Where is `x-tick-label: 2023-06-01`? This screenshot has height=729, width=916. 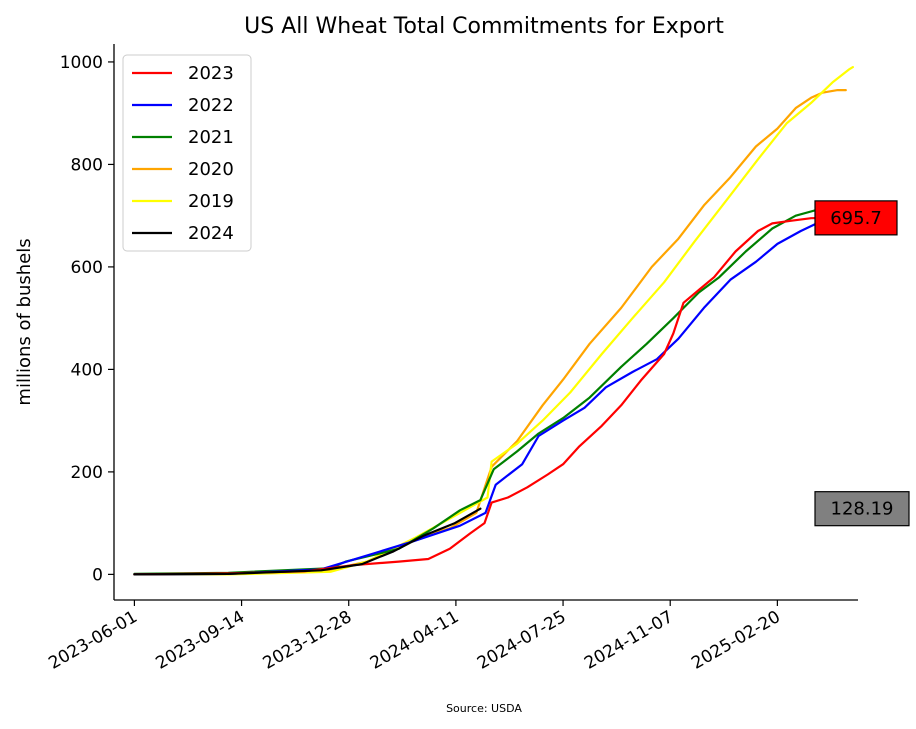 x-tick-label: 2023-06-01 is located at coordinates (93, 640).